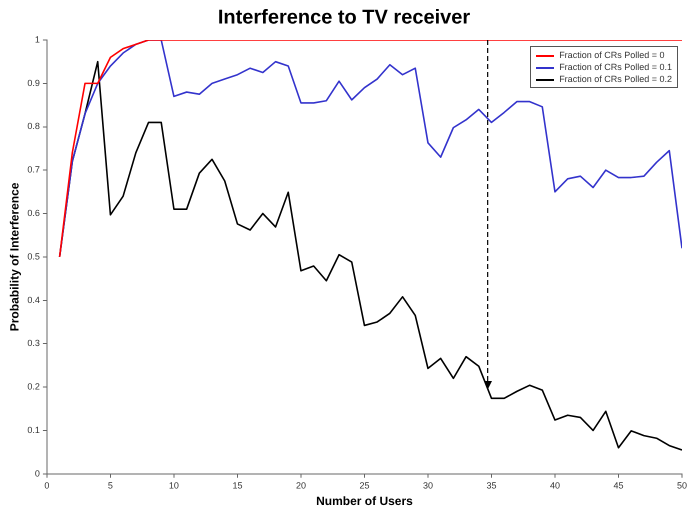  What do you see at coordinates (237, 485) in the screenshot?
I see `x-tick-label: 15` at bounding box center [237, 485].